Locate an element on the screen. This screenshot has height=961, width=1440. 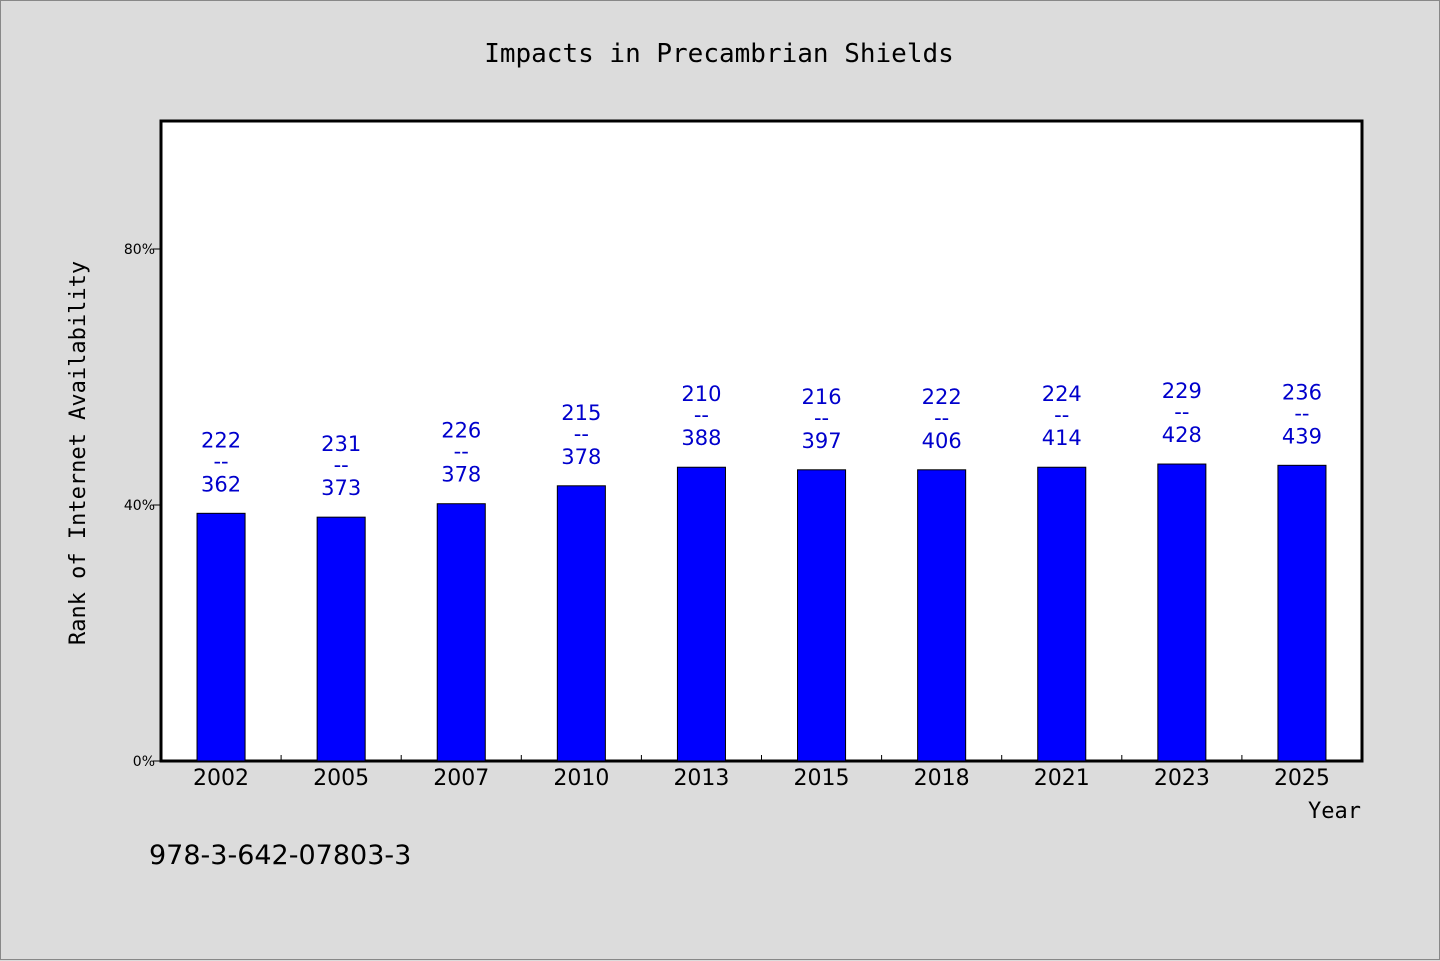
y-axis: 0% 40% 80% is located at coordinates (142, 506).